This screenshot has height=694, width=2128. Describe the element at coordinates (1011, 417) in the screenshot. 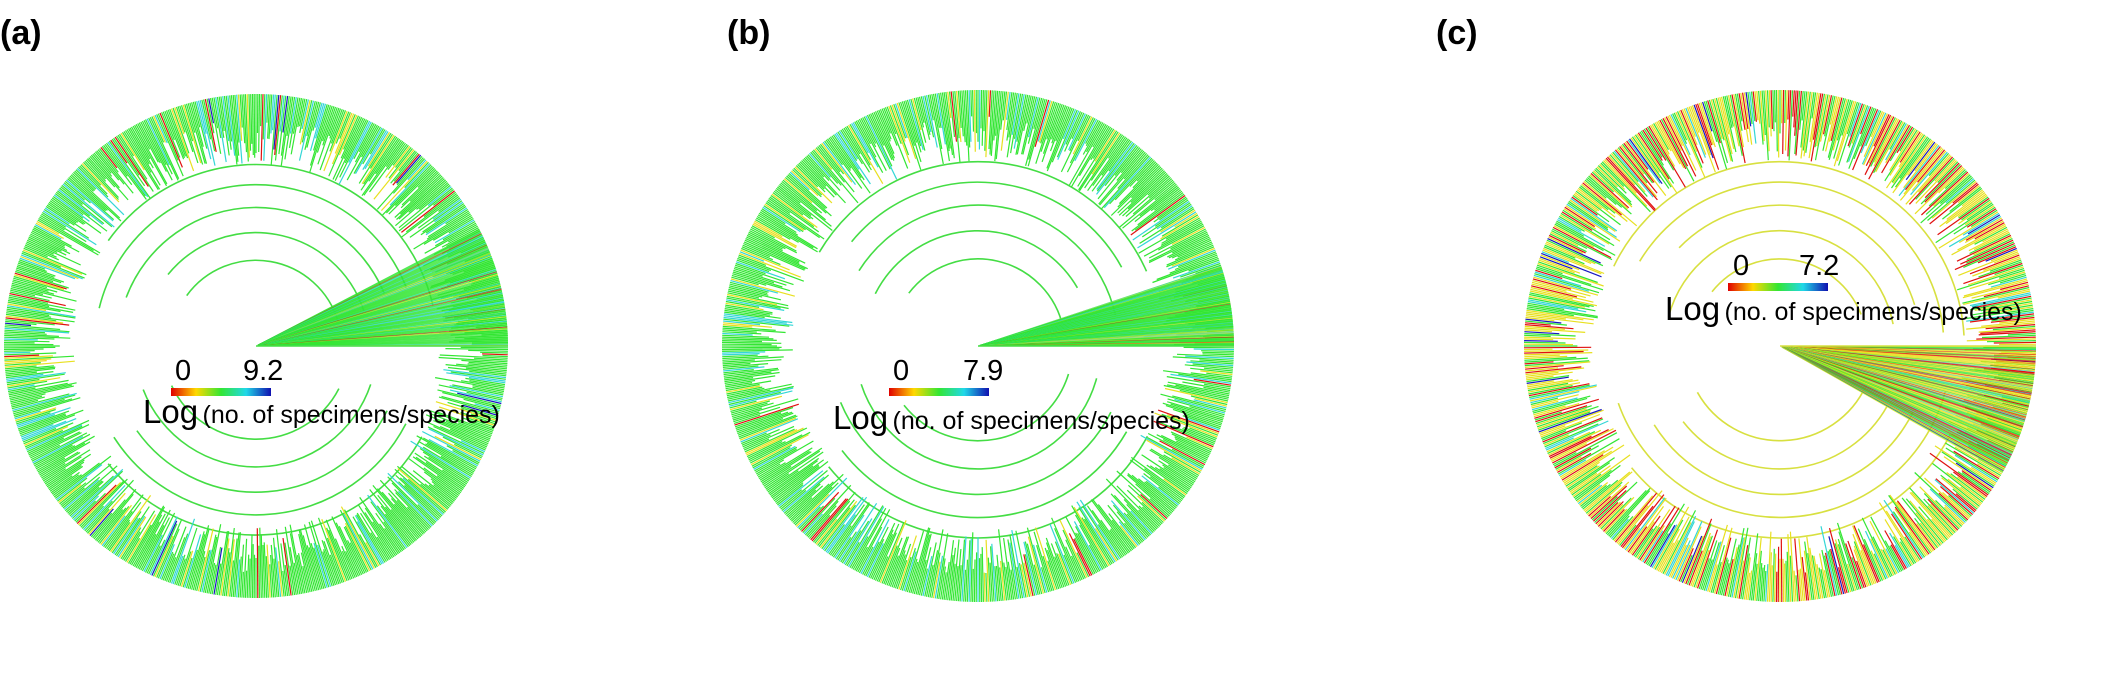

I see `legend-title-b: Log (no. of specimens/species)` at that location.